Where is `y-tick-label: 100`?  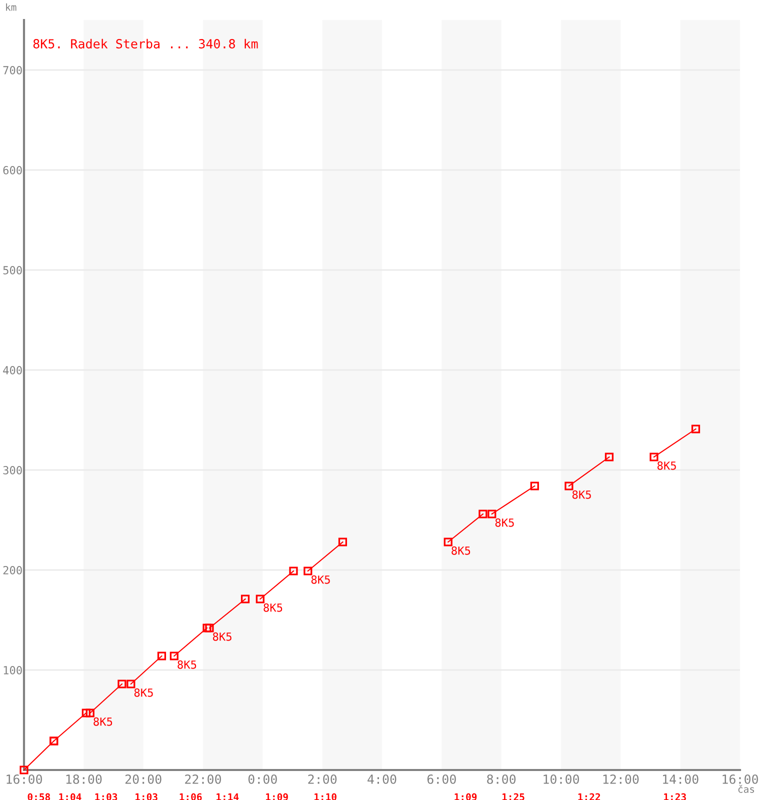
y-tick-label: 100 is located at coordinates (13, 670).